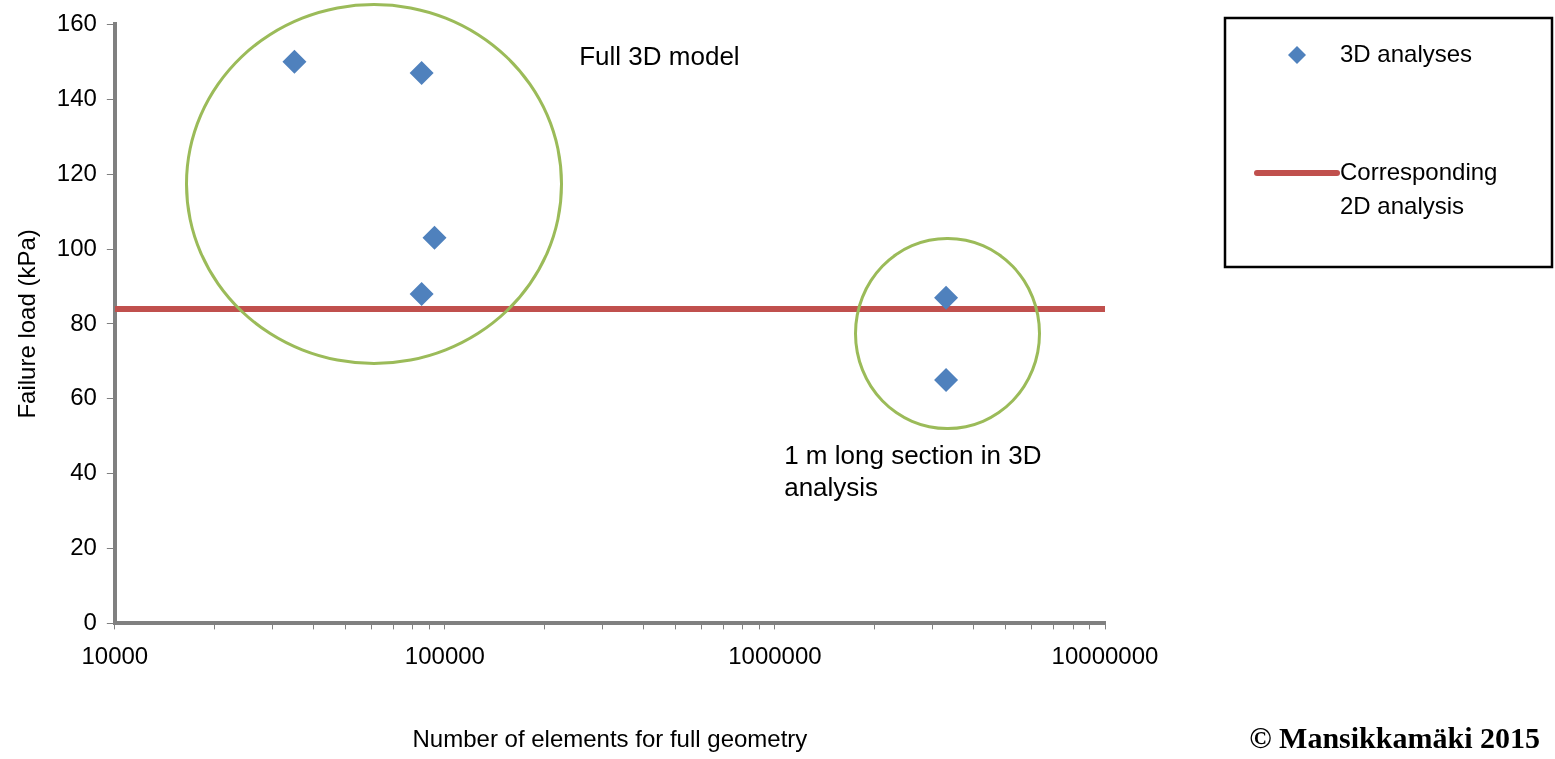  I want to click on legend-label: 3D analyses, so click(1406, 53).